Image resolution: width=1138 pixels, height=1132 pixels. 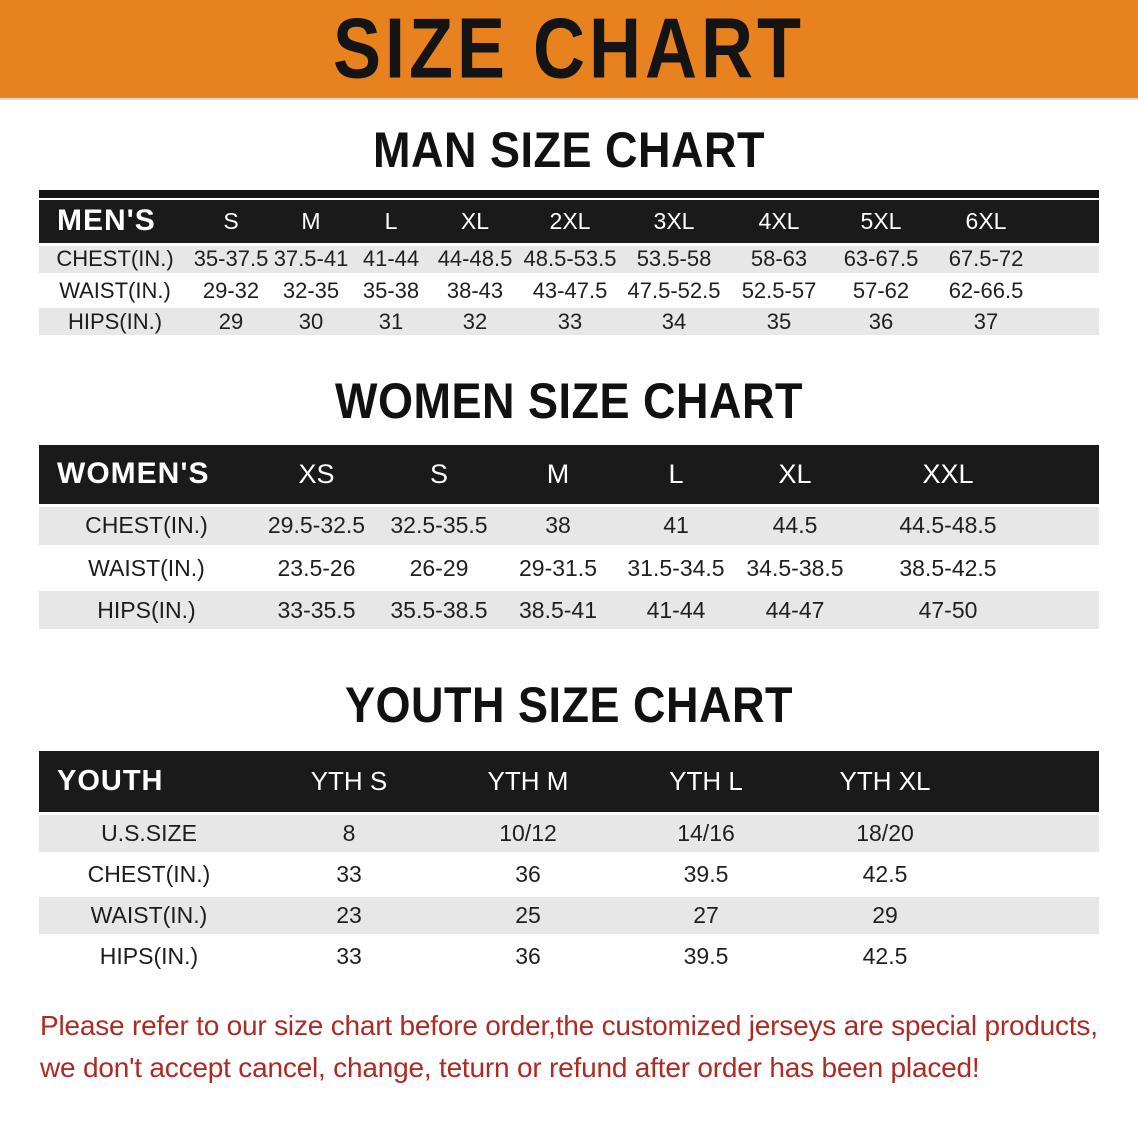 What do you see at coordinates (1037, 782) in the screenshot?
I see `youth-column-header` at bounding box center [1037, 782].